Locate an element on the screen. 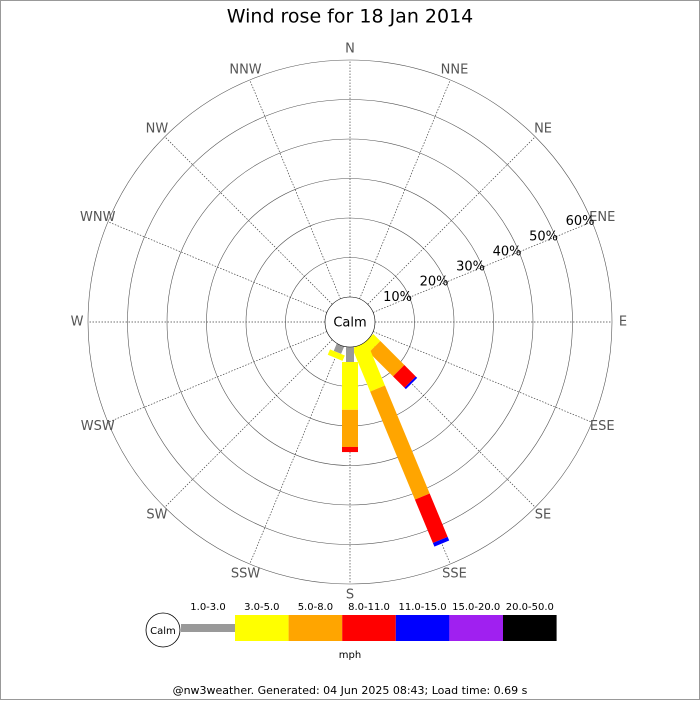 This screenshot has width=700, height=704. direction-label: E is located at coordinates (623, 322).